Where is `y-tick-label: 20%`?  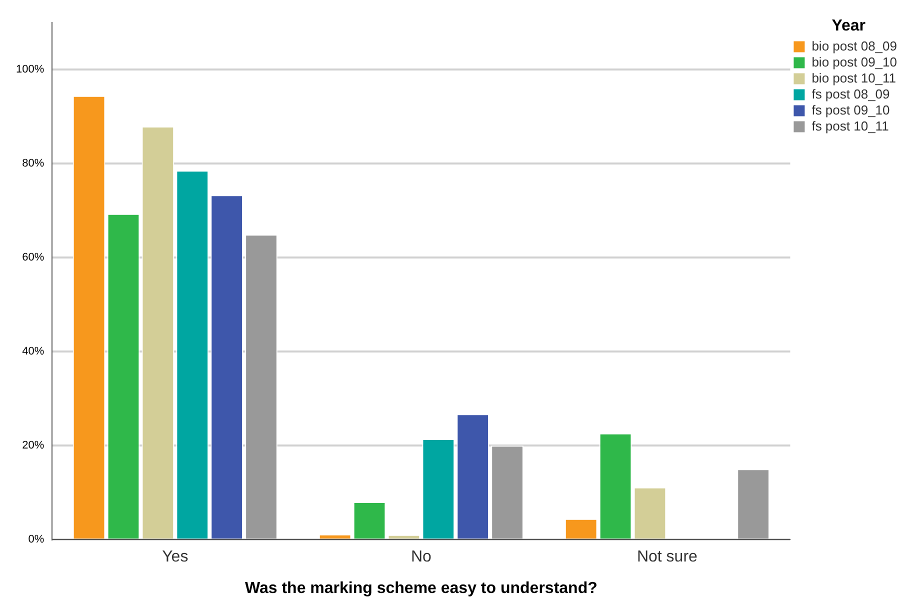
y-tick-label: 20% is located at coordinates (33, 446).